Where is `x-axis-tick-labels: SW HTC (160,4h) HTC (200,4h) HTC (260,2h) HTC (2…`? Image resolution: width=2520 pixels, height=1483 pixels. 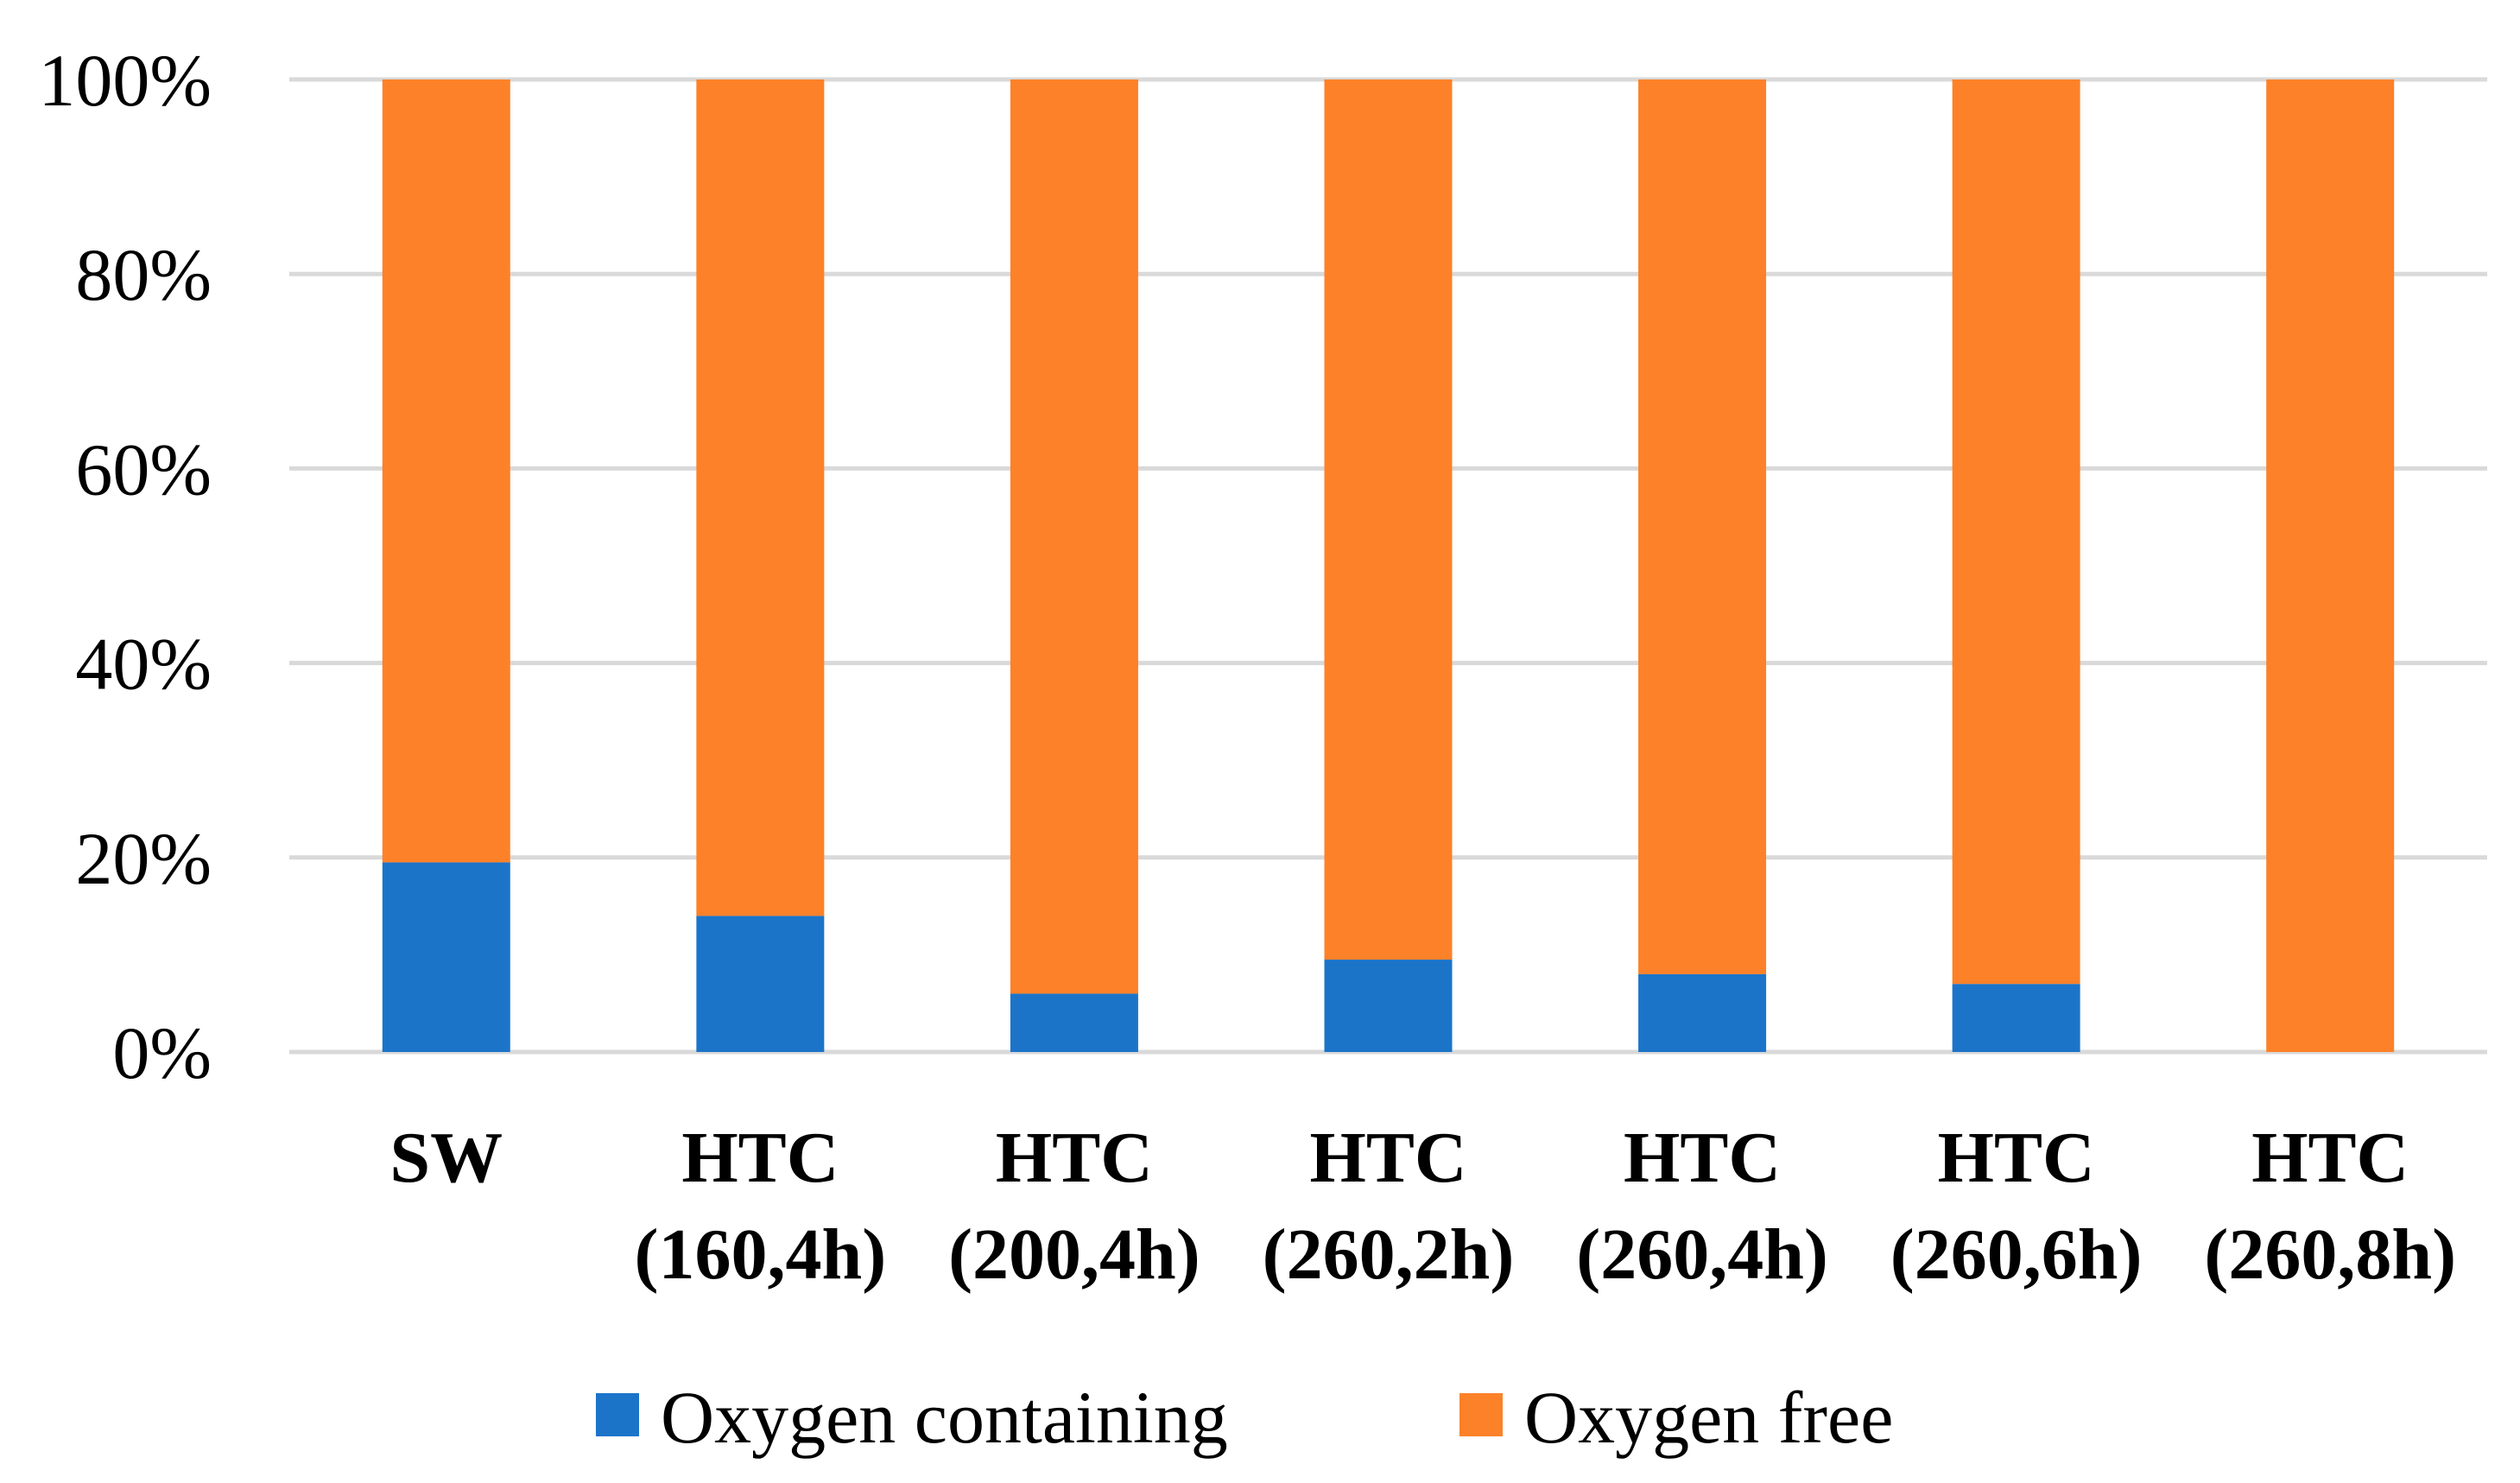
x-axis-tick-labels: SW HTC (160,4h) HTC (200,4h) HTC (260,2h) HTC (2… is located at coordinates (1422, 1206).